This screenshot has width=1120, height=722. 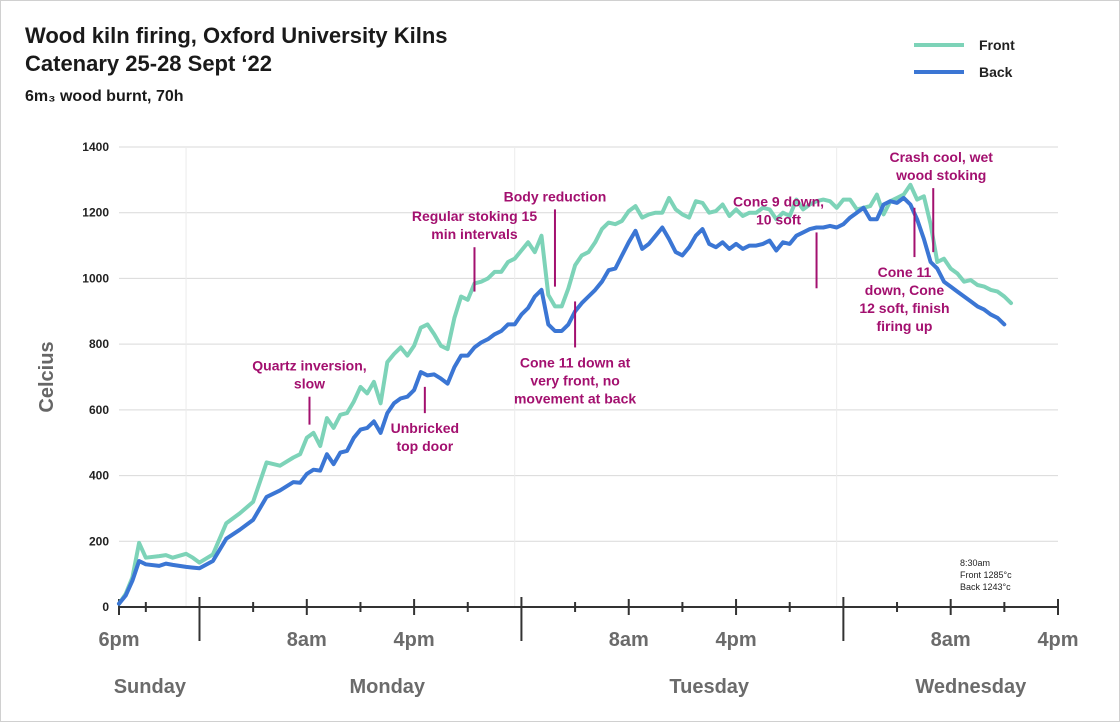 What do you see at coordinates (905, 272) in the screenshot?
I see `annotation-line: Cone 11` at bounding box center [905, 272].